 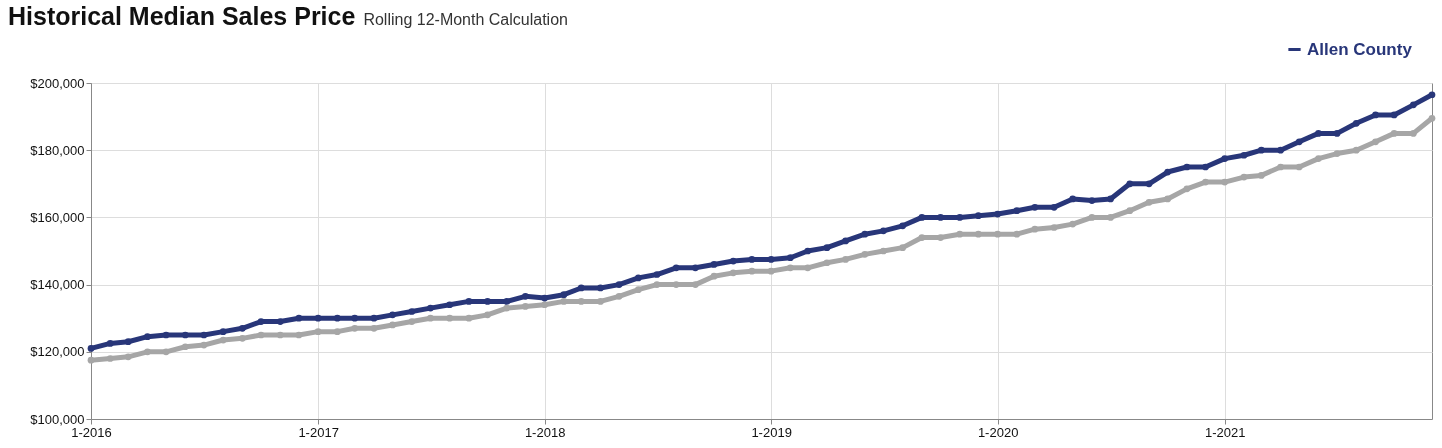 What do you see at coordinates (57, 150) in the screenshot?
I see `y-tick-label: $180,000` at bounding box center [57, 150].